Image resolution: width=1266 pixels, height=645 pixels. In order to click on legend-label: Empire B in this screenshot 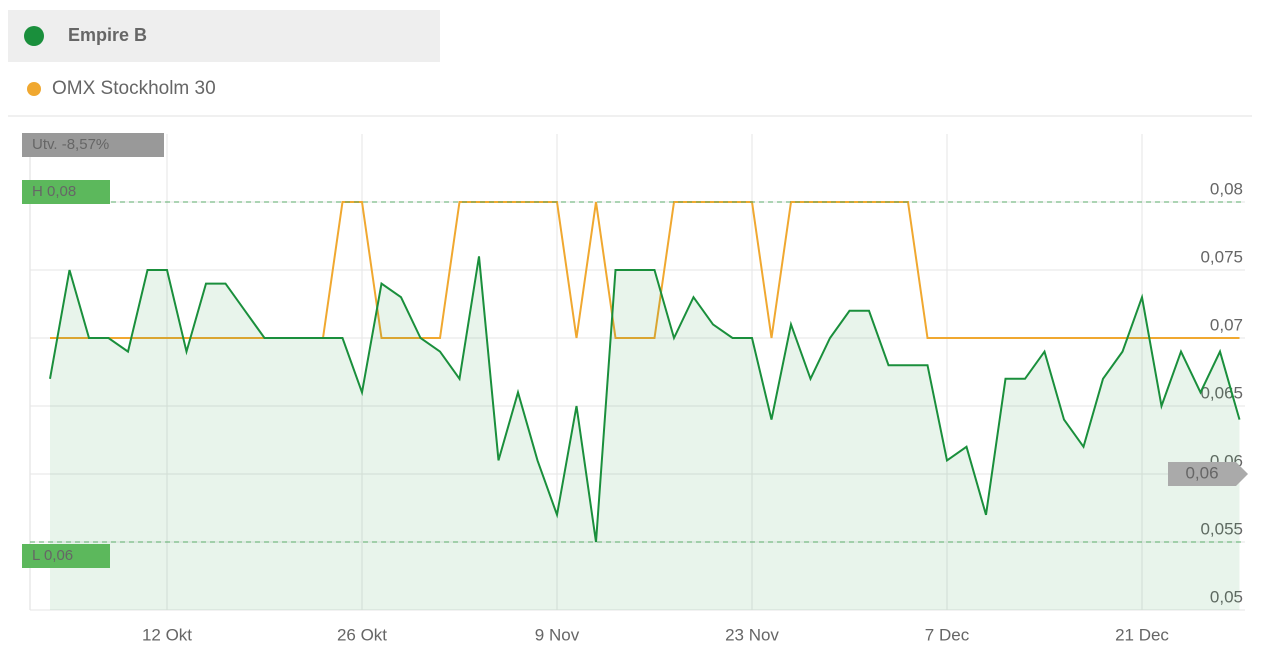, I will do `click(107, 35)`.